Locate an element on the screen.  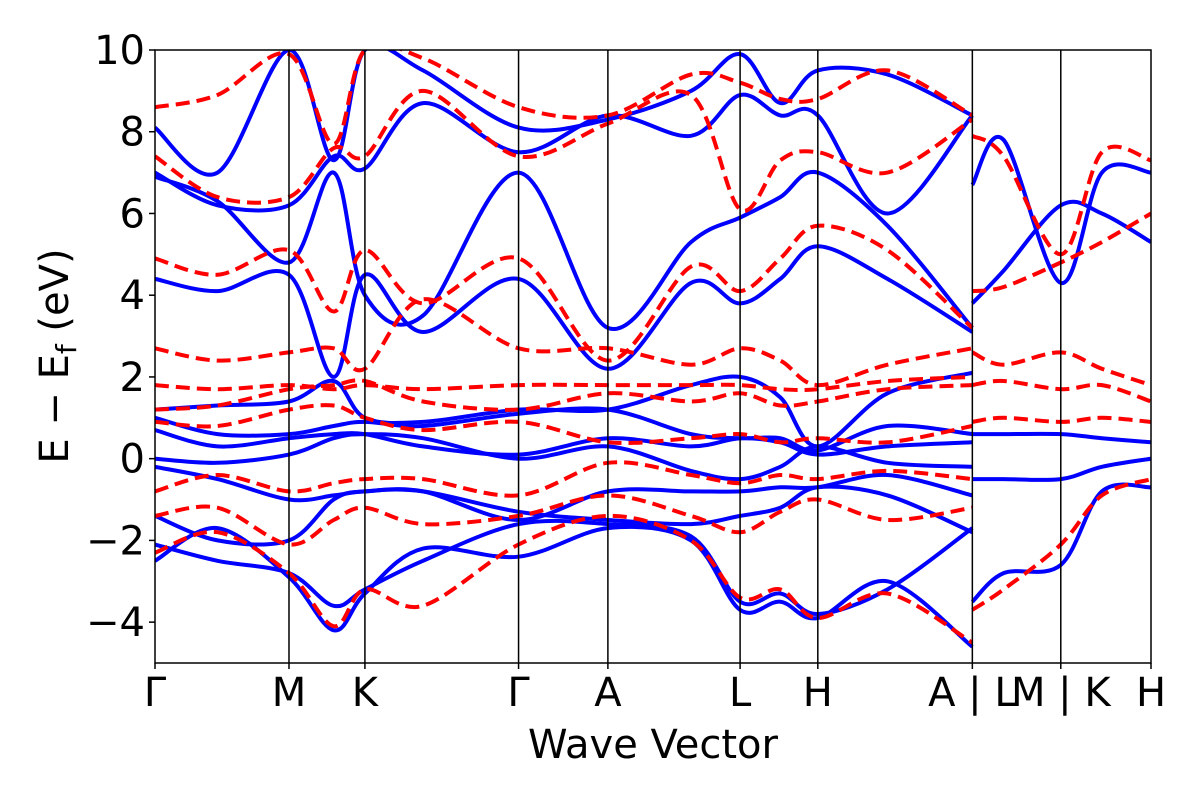
x-tick-label: M is located at coordinates (289, 693).